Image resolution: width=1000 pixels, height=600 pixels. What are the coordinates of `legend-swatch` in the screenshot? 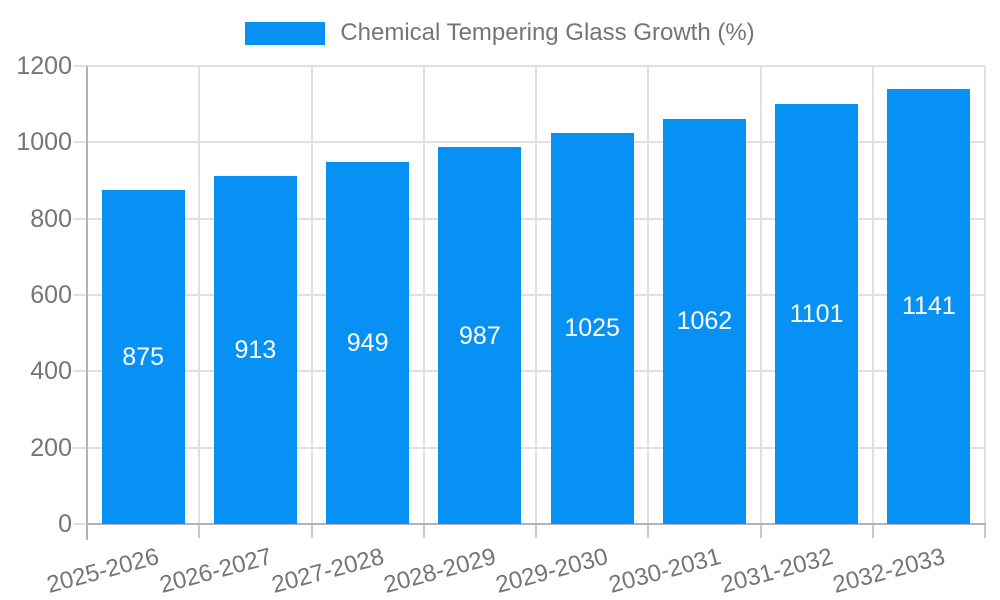 It's located at (285, 33).